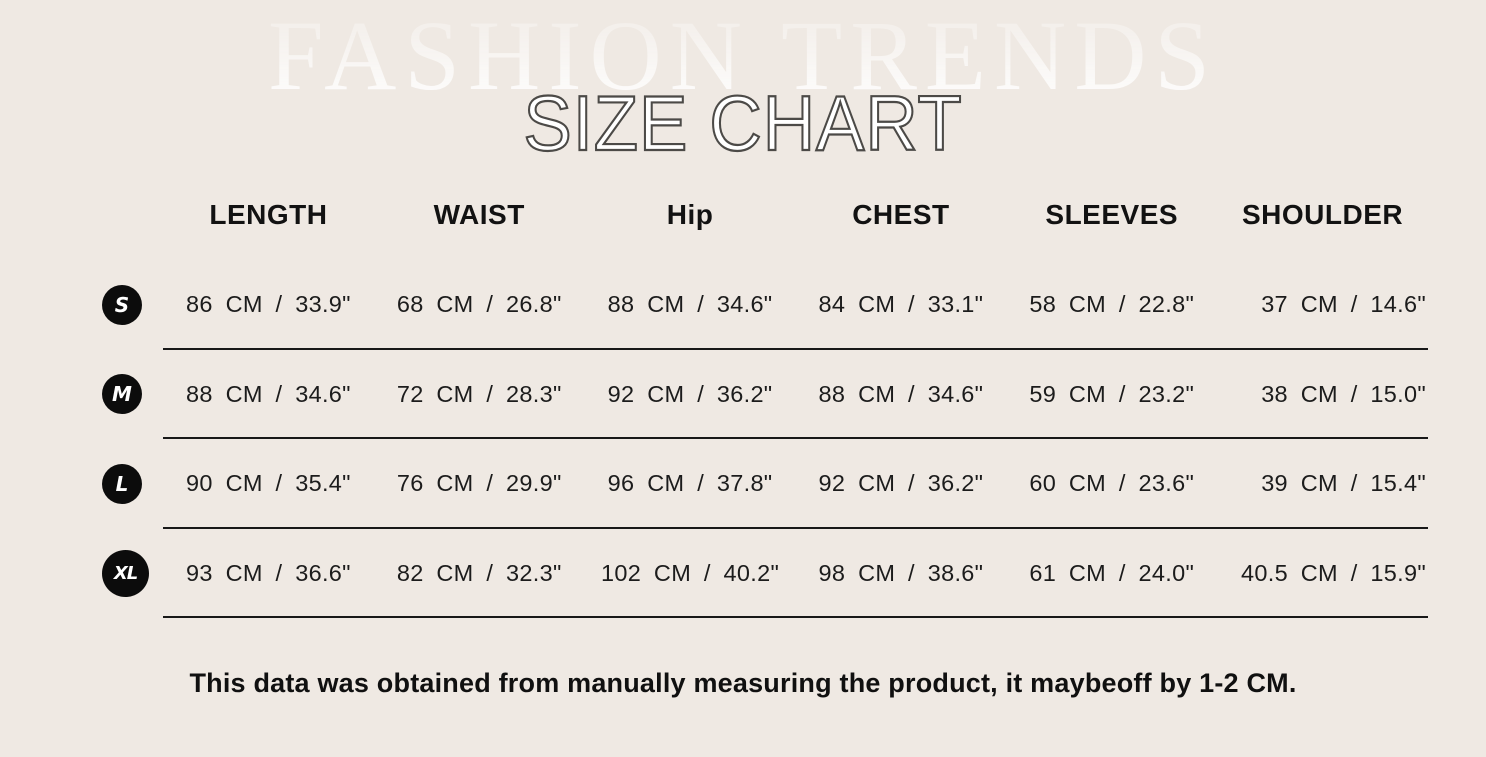  What do you see at coordinates (1112, 483) in the screenshot?
I see `cell-l-sleeves: 60 CM / 23.6"` at bounding box center [1112, 483].